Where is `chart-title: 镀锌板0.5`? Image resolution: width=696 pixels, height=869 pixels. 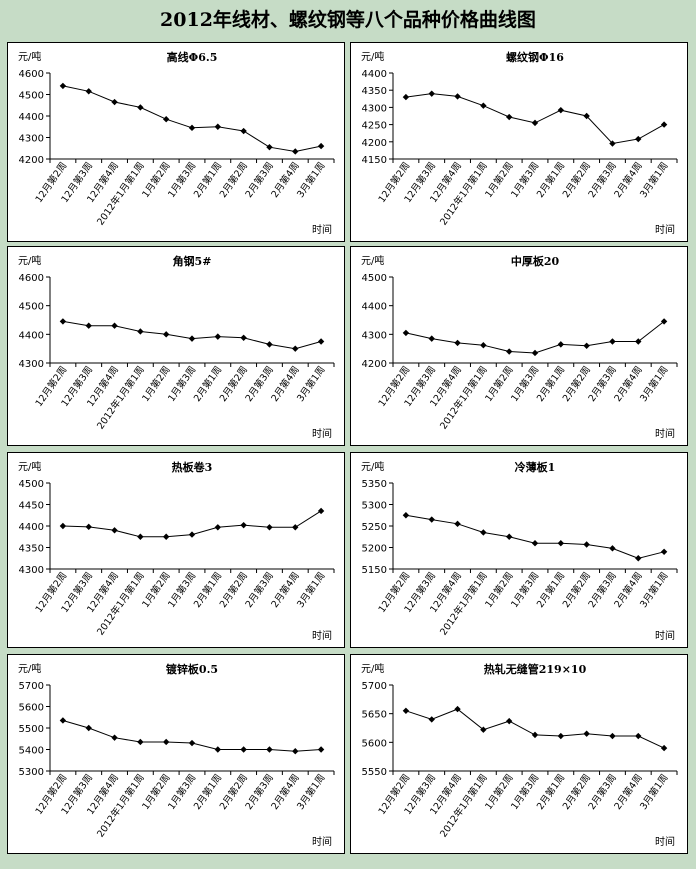
chart-title: 镀锌板0.5 is located at coordinates (192, 669).